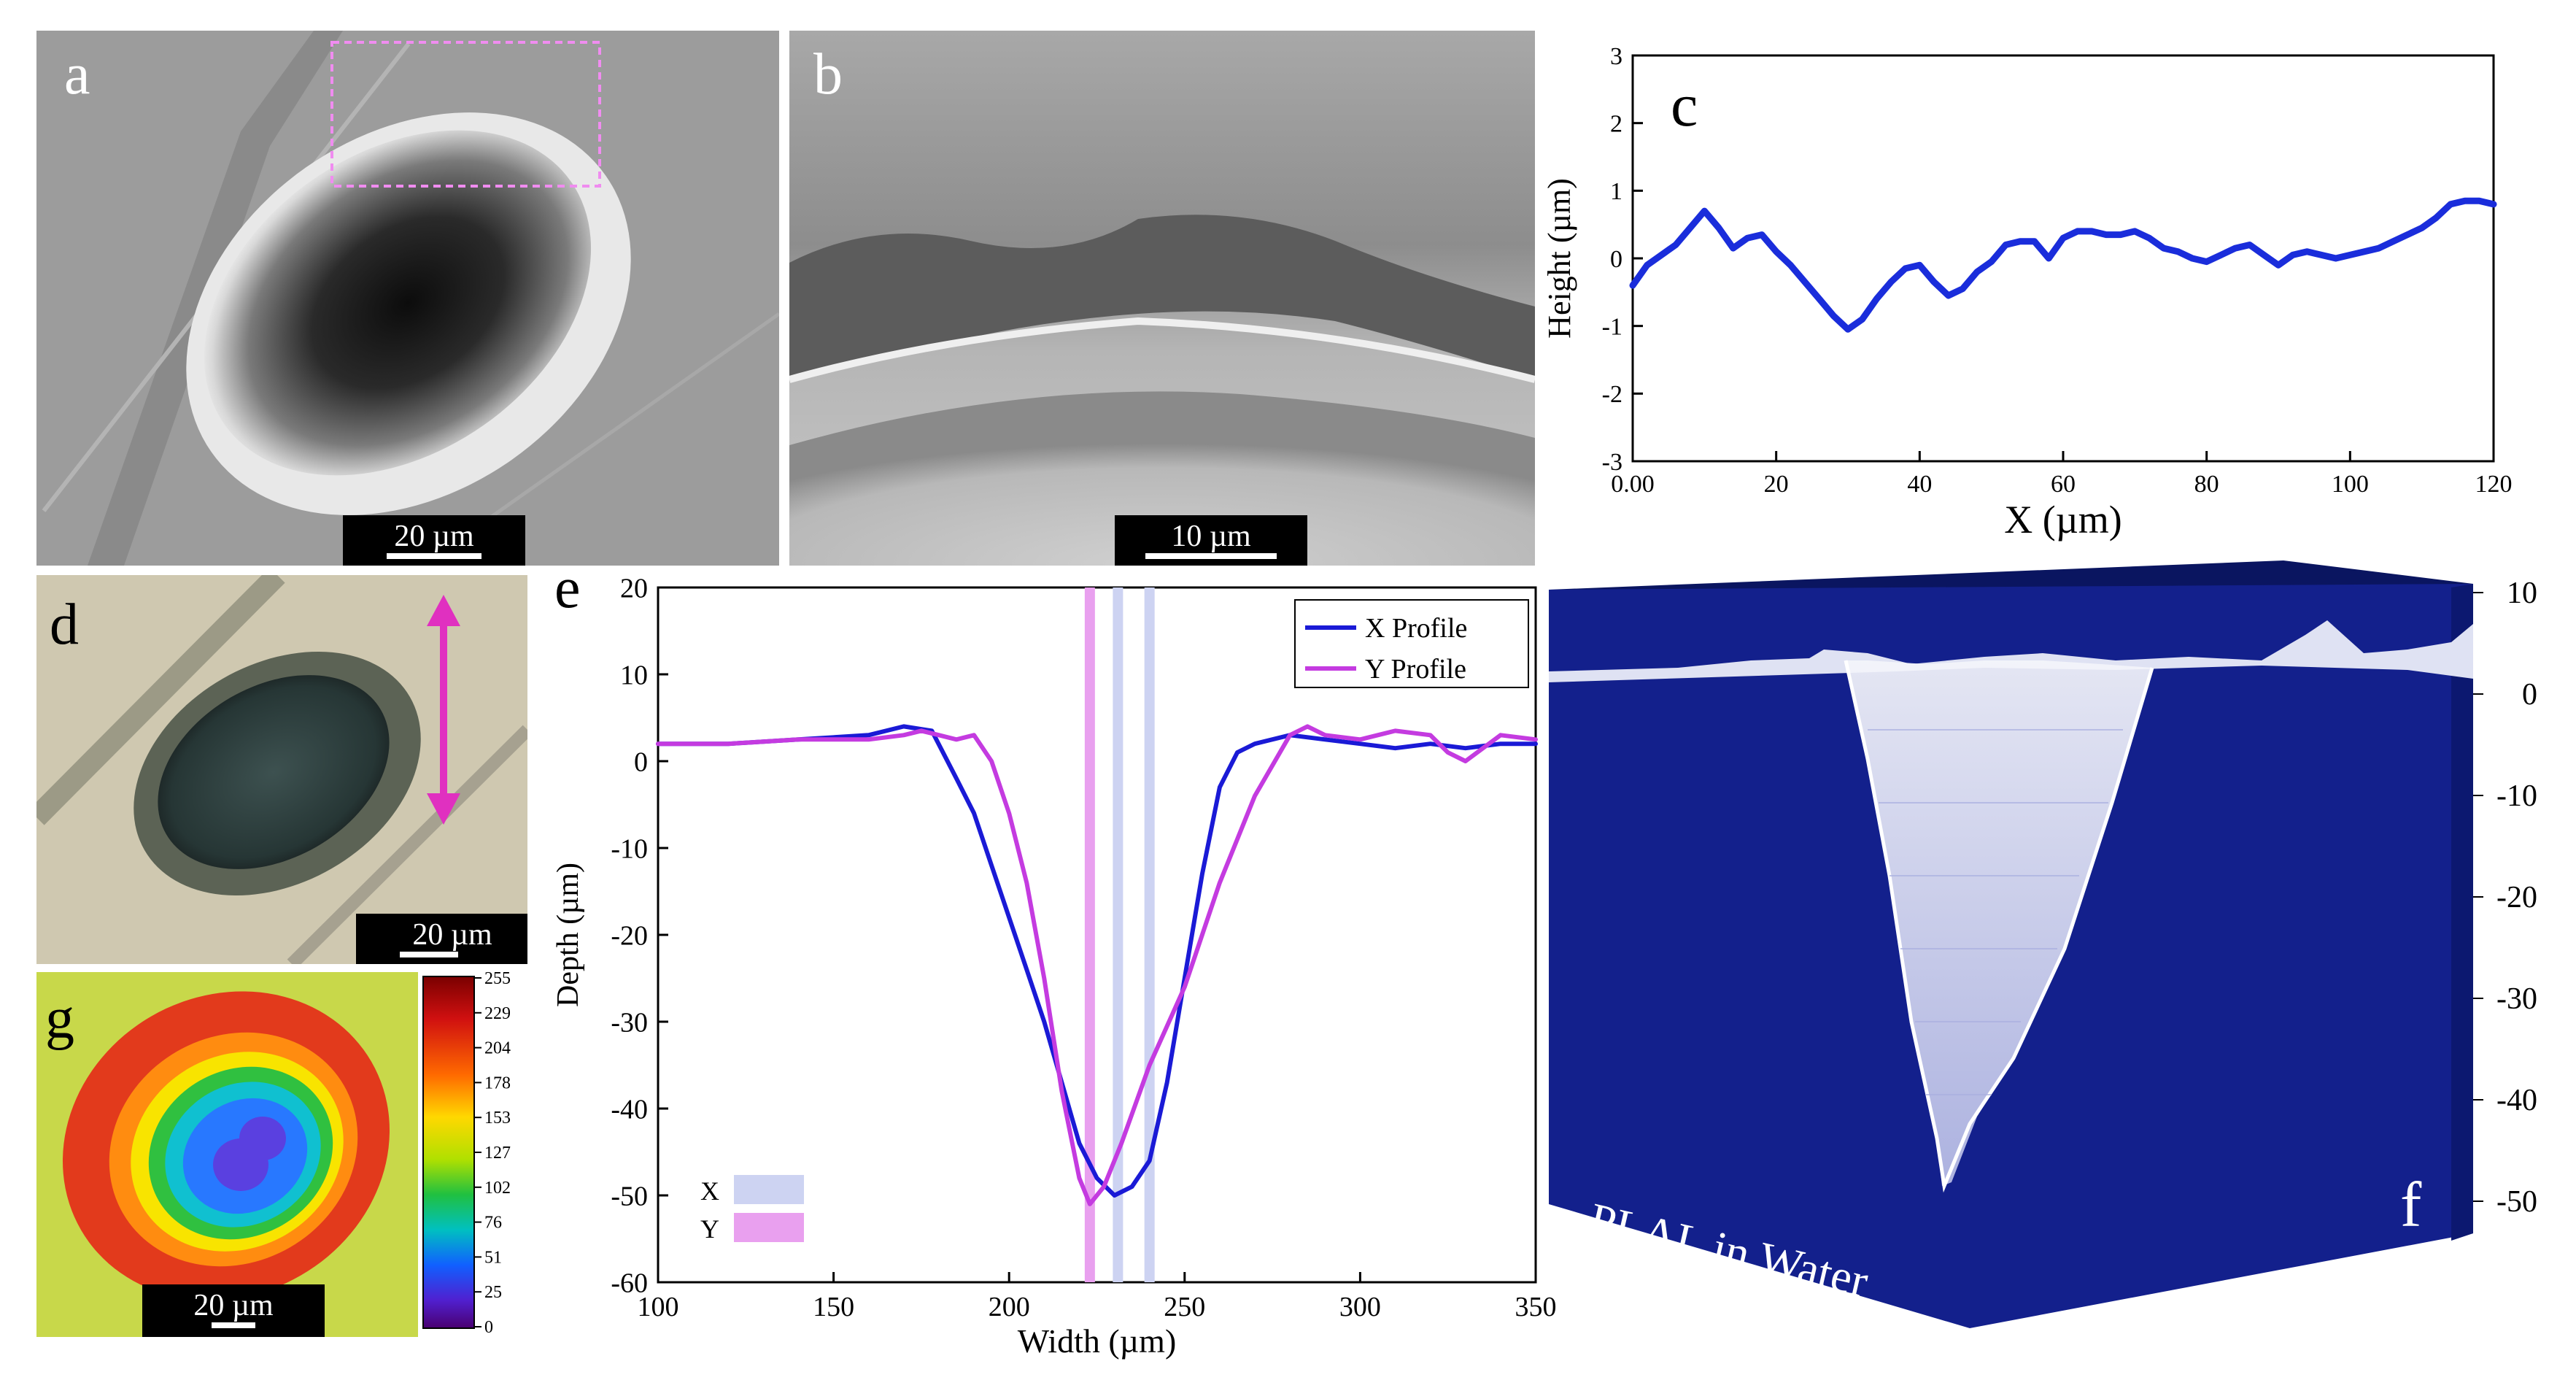 Image resolution: width=2576 pixels, height=1399 pixels. What do you see at coordinates (568, 935) in the screenshot?
I see `y-axis-label: Depth (µm)` at bounding box center [568, 935].